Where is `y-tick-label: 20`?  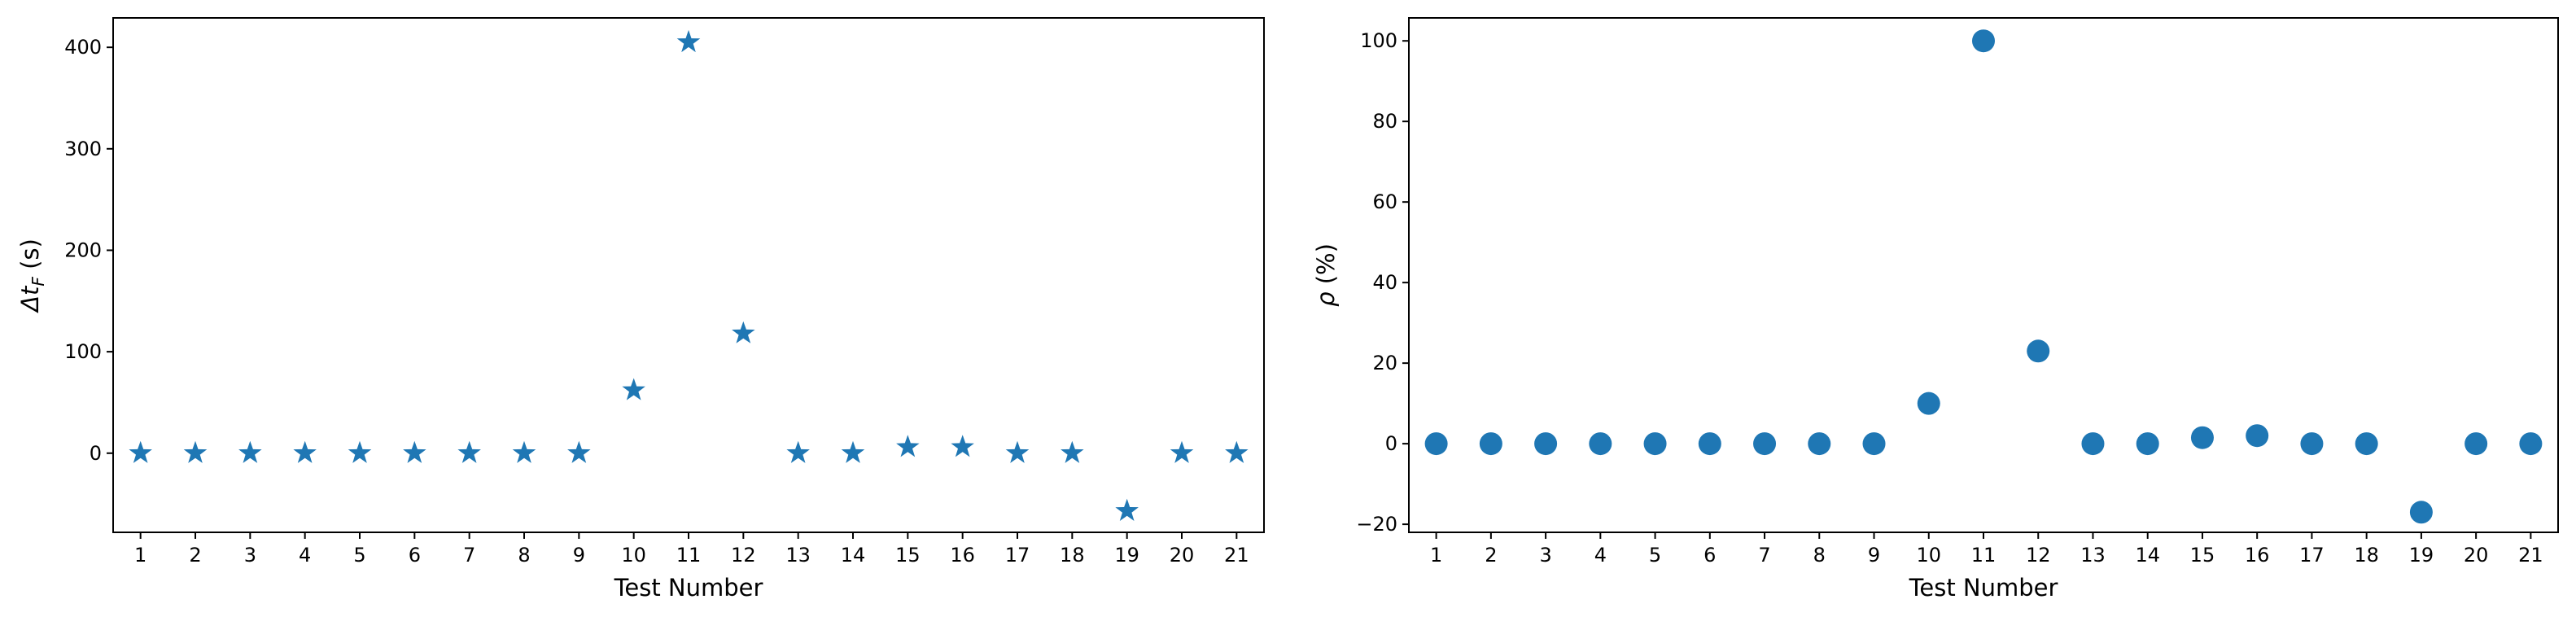
y-tick-label: 20 is located at coordinates (1384, 363).